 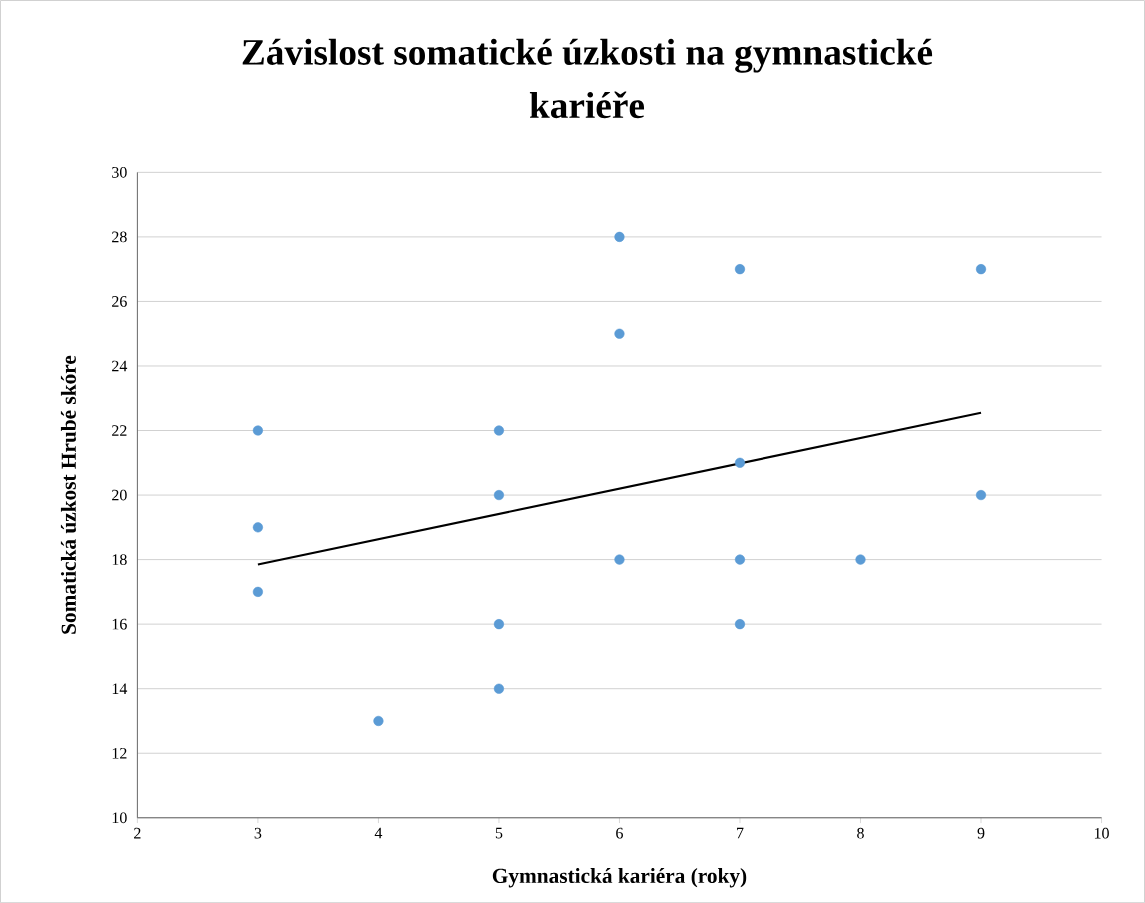 I want to click on y-tick-label: 16, so click(x=119, y=624).